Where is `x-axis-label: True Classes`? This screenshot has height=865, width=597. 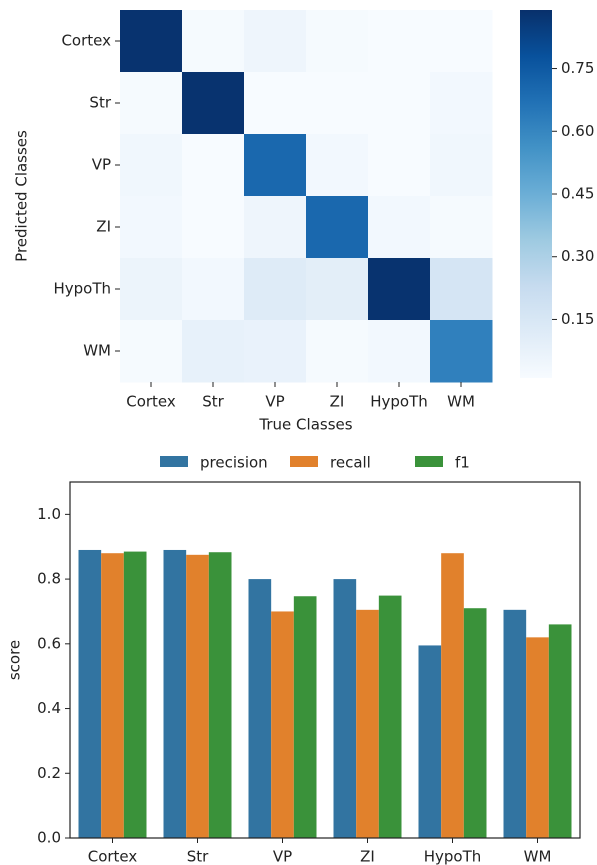 x-axis-label: True Classes is located at coordinates (305, 425).